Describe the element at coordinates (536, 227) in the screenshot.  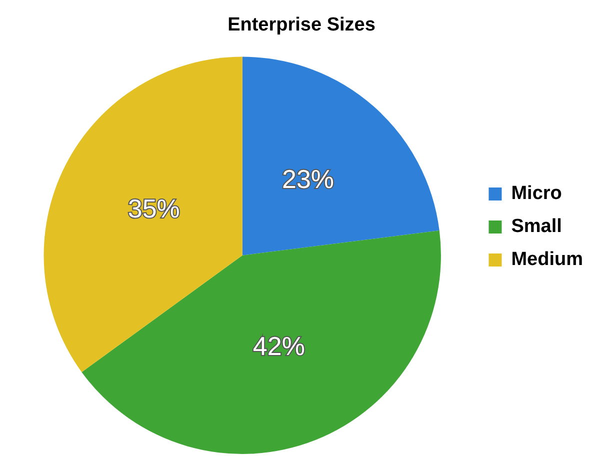
I see `legend-label: Small` at that location.